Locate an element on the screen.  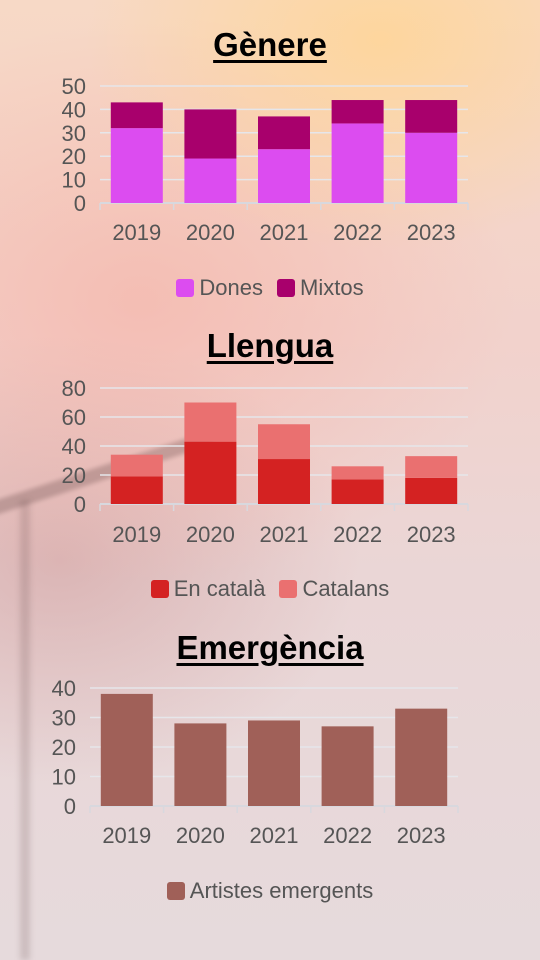
legend-item-catalans: Catalans is located at coordinates (334, 589).